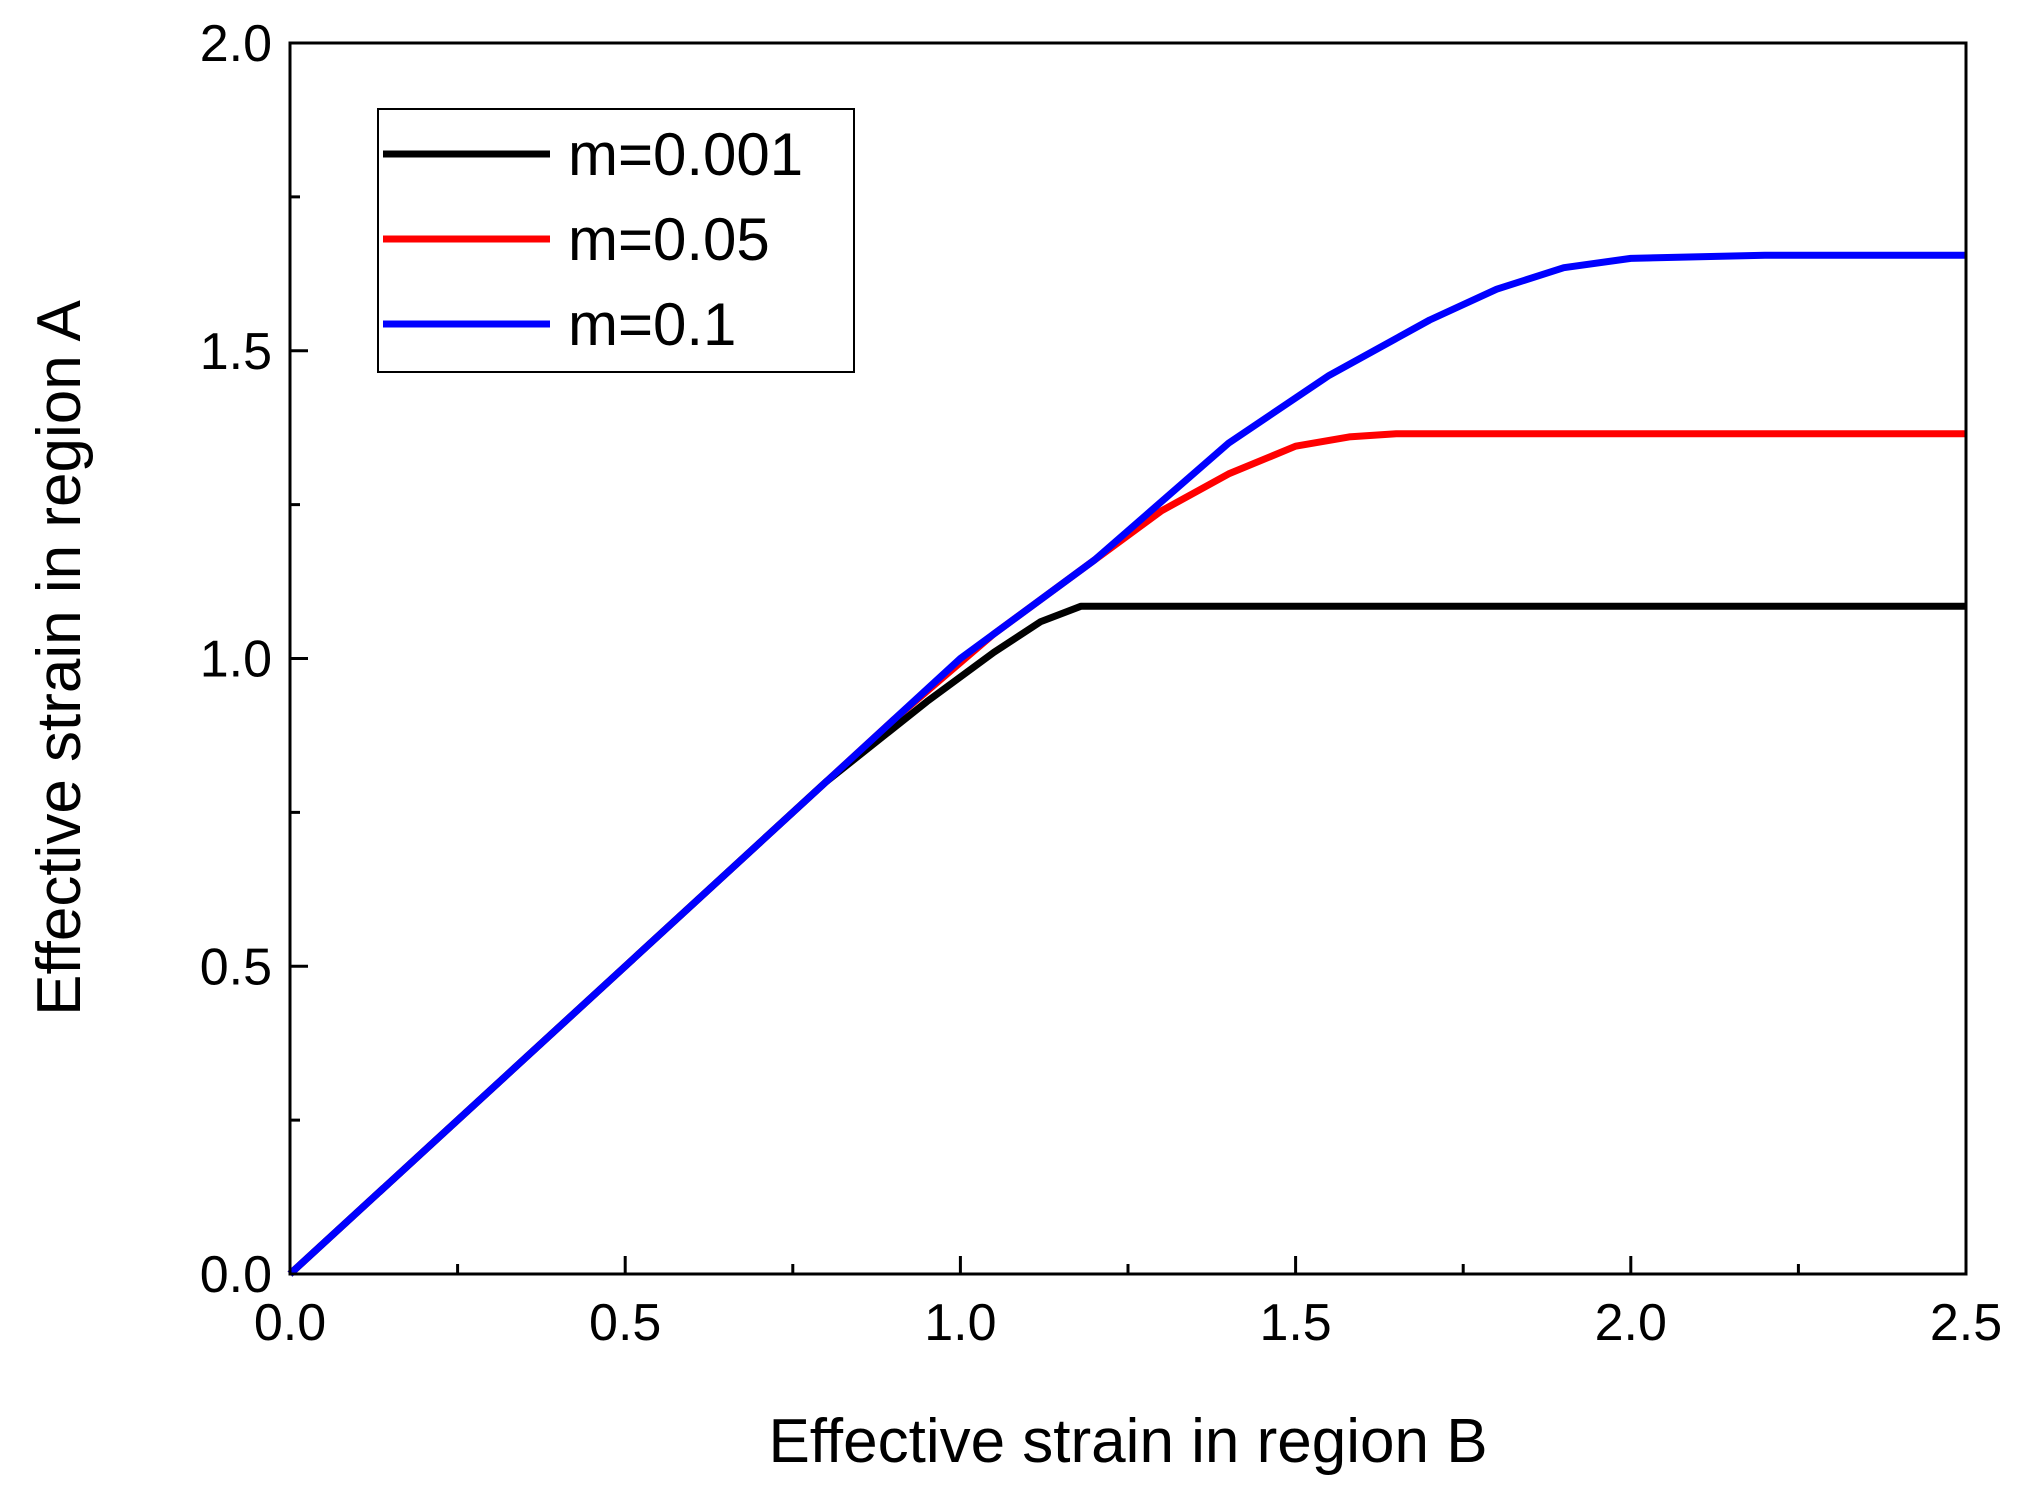 This screenshot has width=2028, height=1496. Describe the element at coordinates (236, 967) in the screenshot. I see `y-tick-label: 0.5` at that location.